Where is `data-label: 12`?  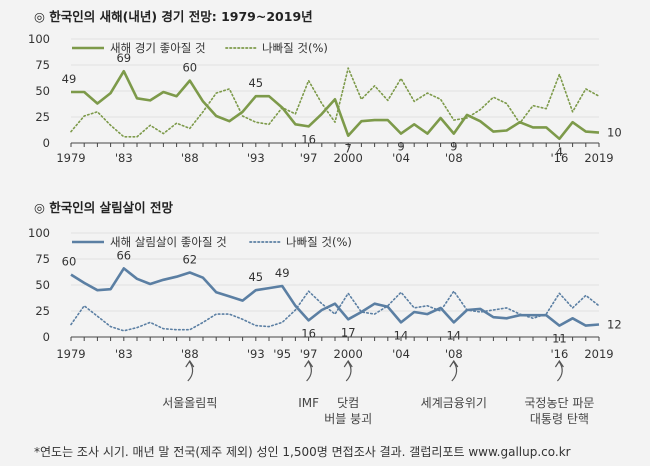
data-label: 12 is located at coordinates (614, 325).